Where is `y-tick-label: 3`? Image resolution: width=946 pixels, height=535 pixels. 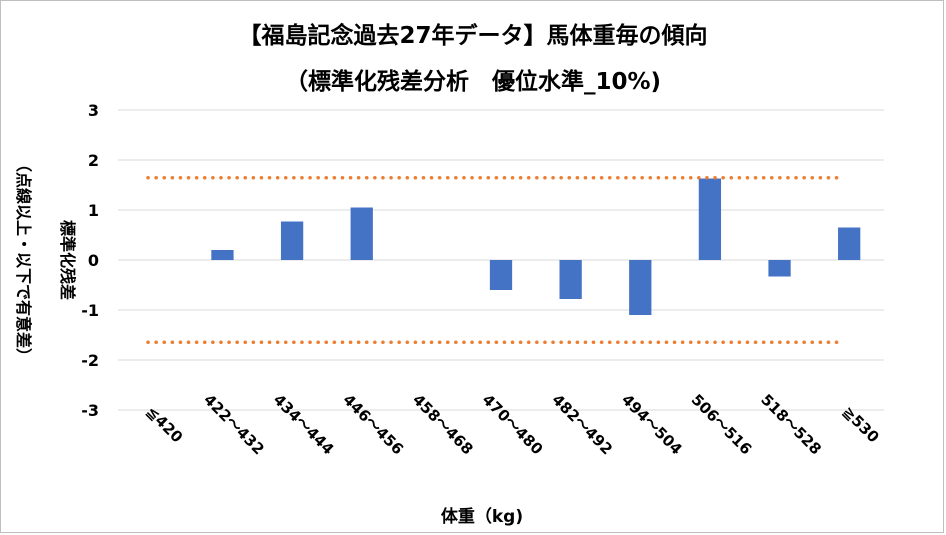 y-tick-label: 3 is located at coordinates (93, 110).